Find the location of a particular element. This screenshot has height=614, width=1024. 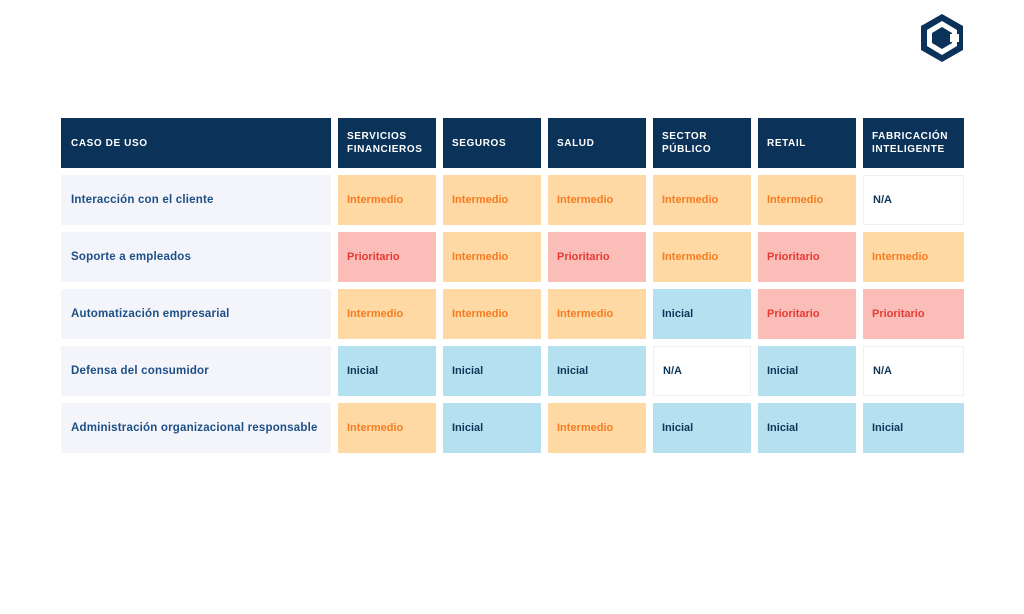

hexagon-logo-icon is located at coordinates (942, 38).